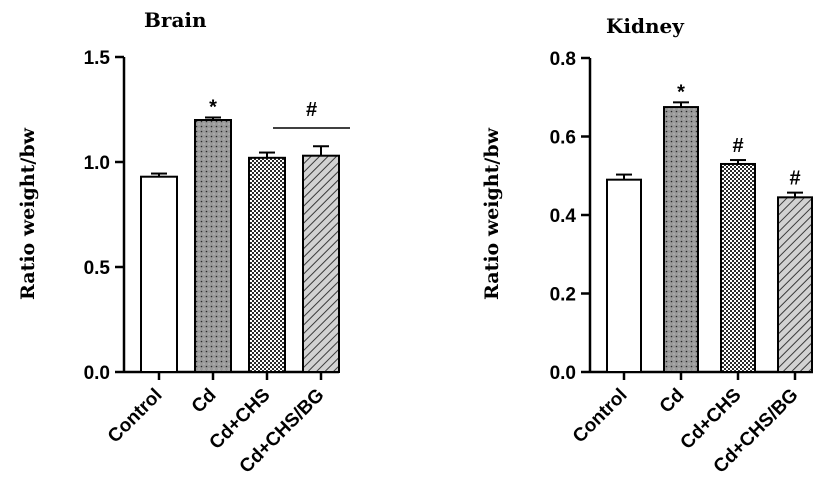  What do you see at coordinates (97, 268) in the screenshot?
I see `y-tick-label: 0.5` at bounding box center [97, 268].